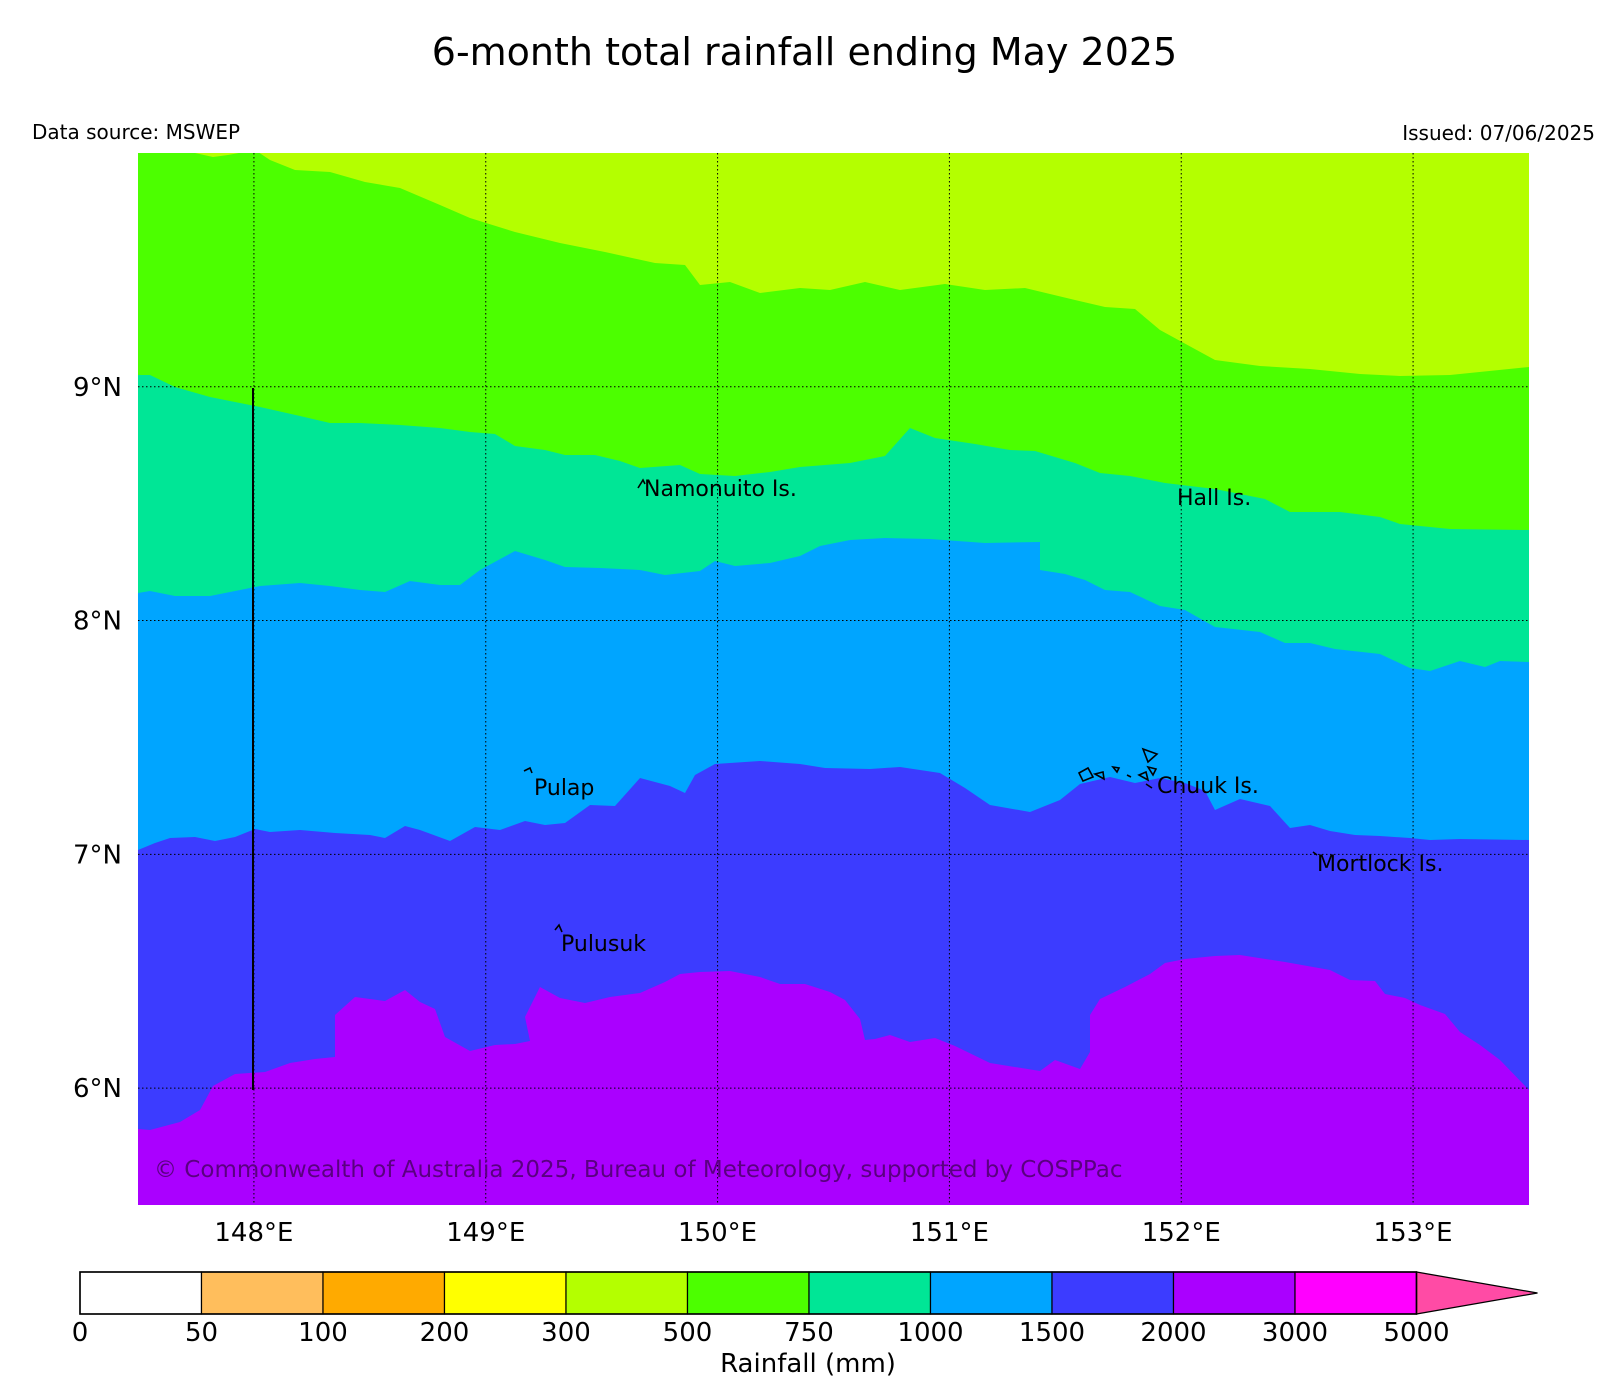 This screenshot has width=1609, height=1380. I want to click on colorbar-tick-label: 500, so click(688, 1333).